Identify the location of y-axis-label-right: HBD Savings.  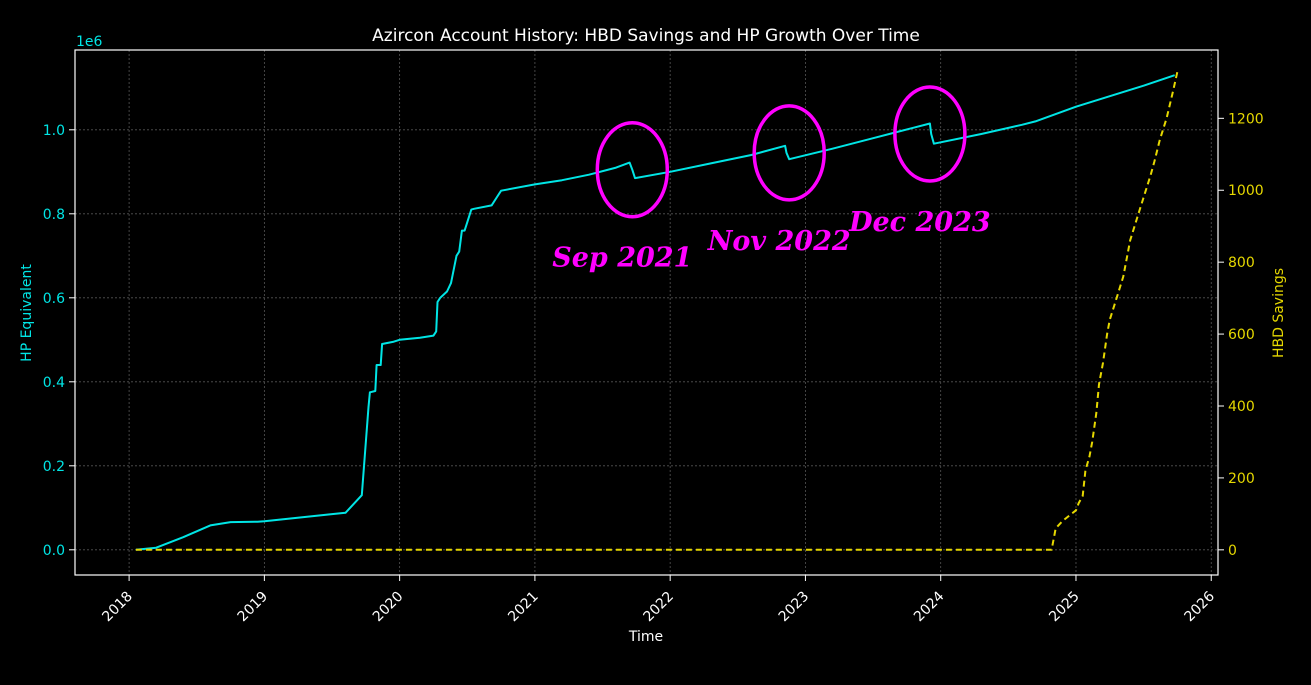
(1279, 313).